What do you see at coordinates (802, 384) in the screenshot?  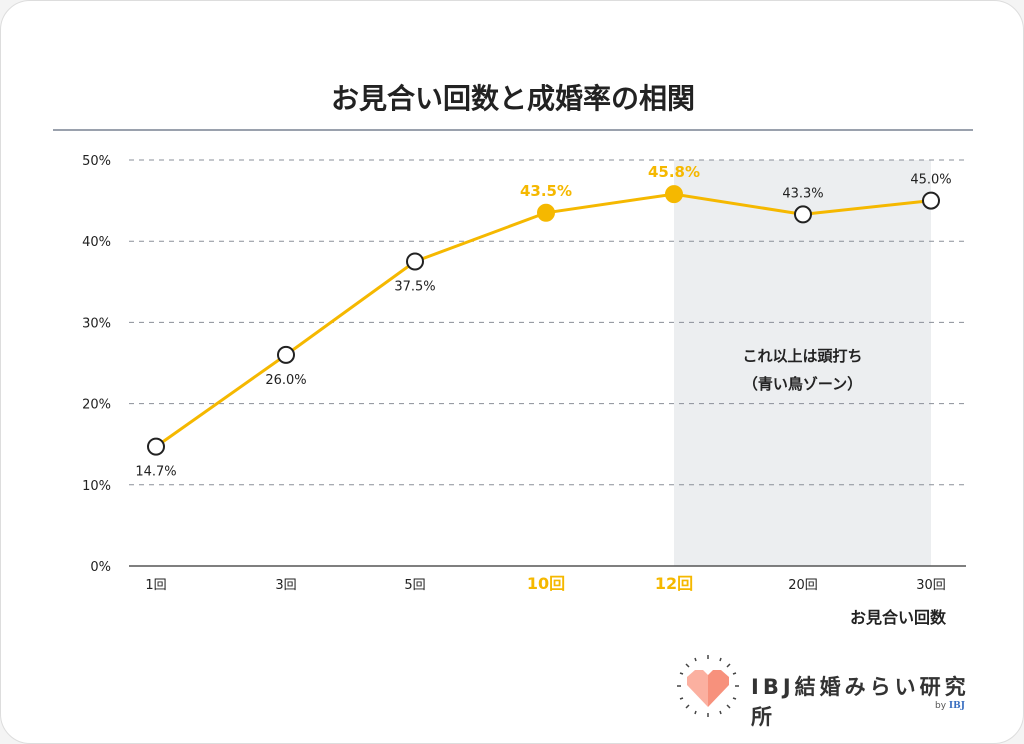 I see `zone-label-line2: （青い鳥ゾーン）` at bounding box center [802, 384].